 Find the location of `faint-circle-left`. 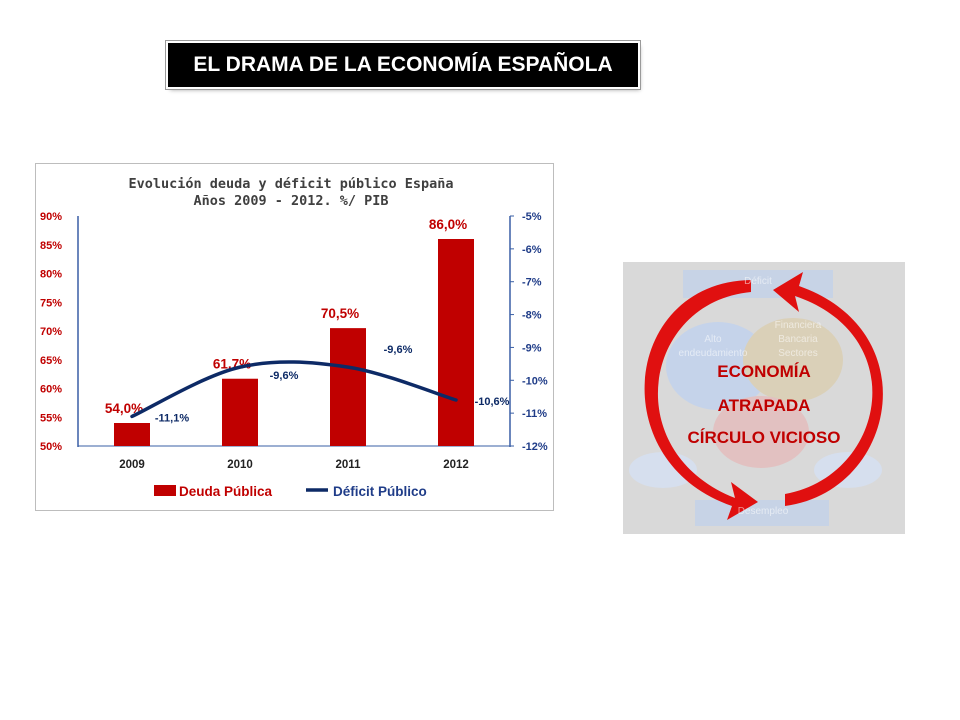

faint-circle-left is located at coordinates (718, 366).